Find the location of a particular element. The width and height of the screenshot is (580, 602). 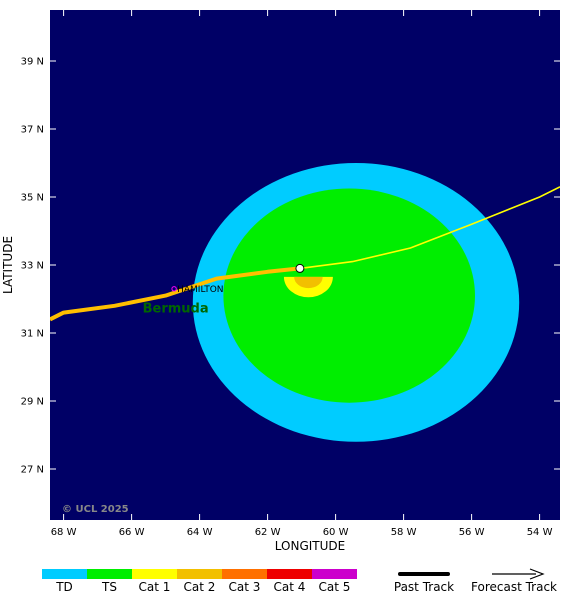

legend-label: Cat 3 is located at coordinates (245, 587).